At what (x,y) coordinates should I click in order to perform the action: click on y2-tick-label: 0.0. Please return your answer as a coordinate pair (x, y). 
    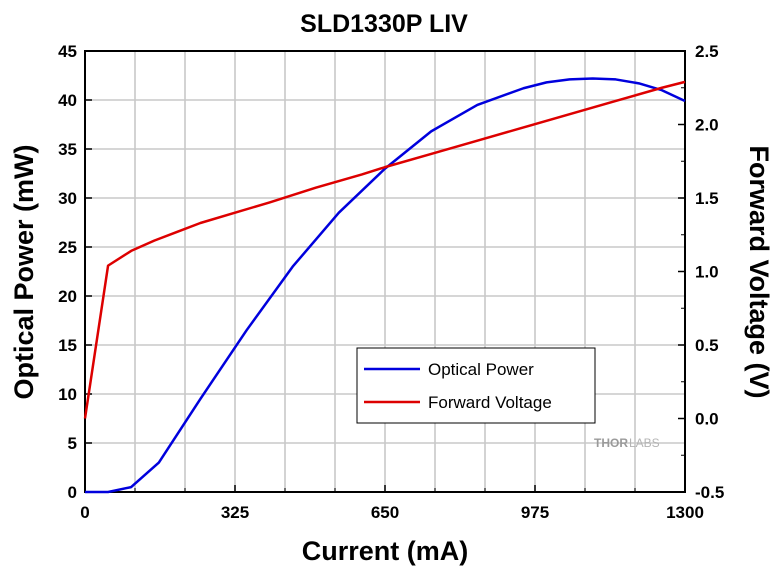
    Looking at the image, I should click on (707, 419).